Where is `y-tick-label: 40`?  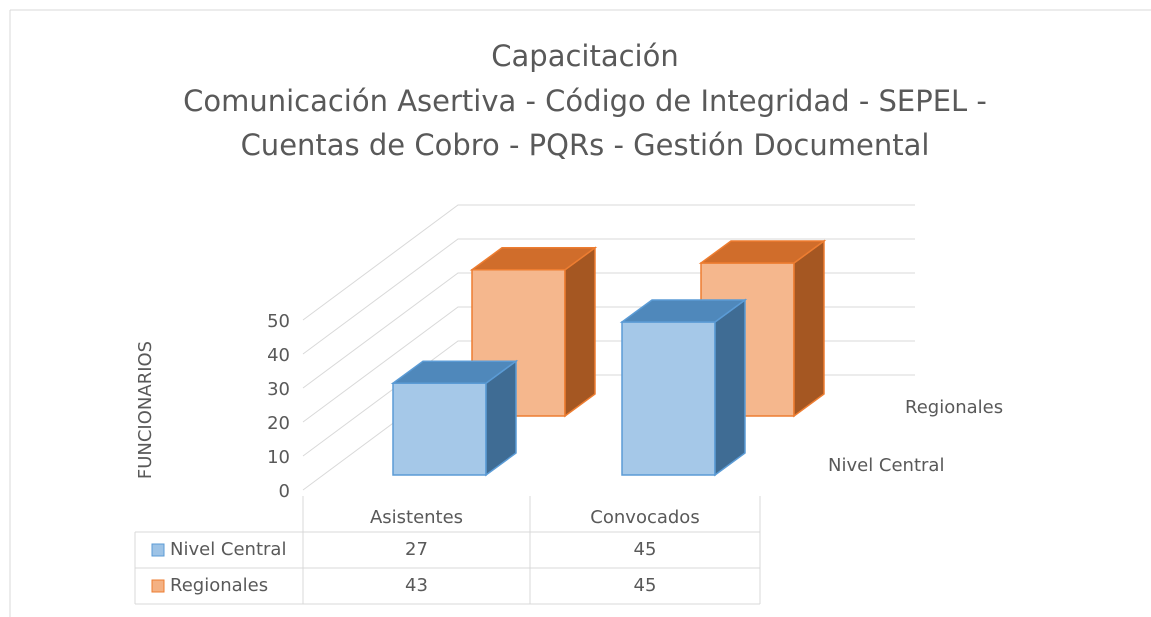
y-tick-label: 40 is located at coordinates (278, 355).